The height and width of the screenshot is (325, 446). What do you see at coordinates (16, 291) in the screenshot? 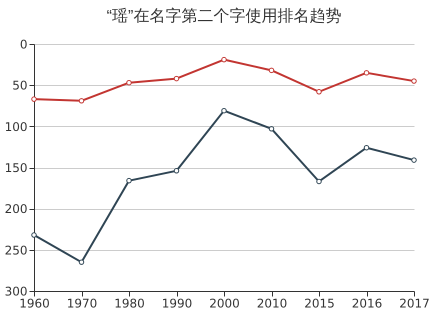
I see `y-tick-label: 300` at bounding box center [16, 291].